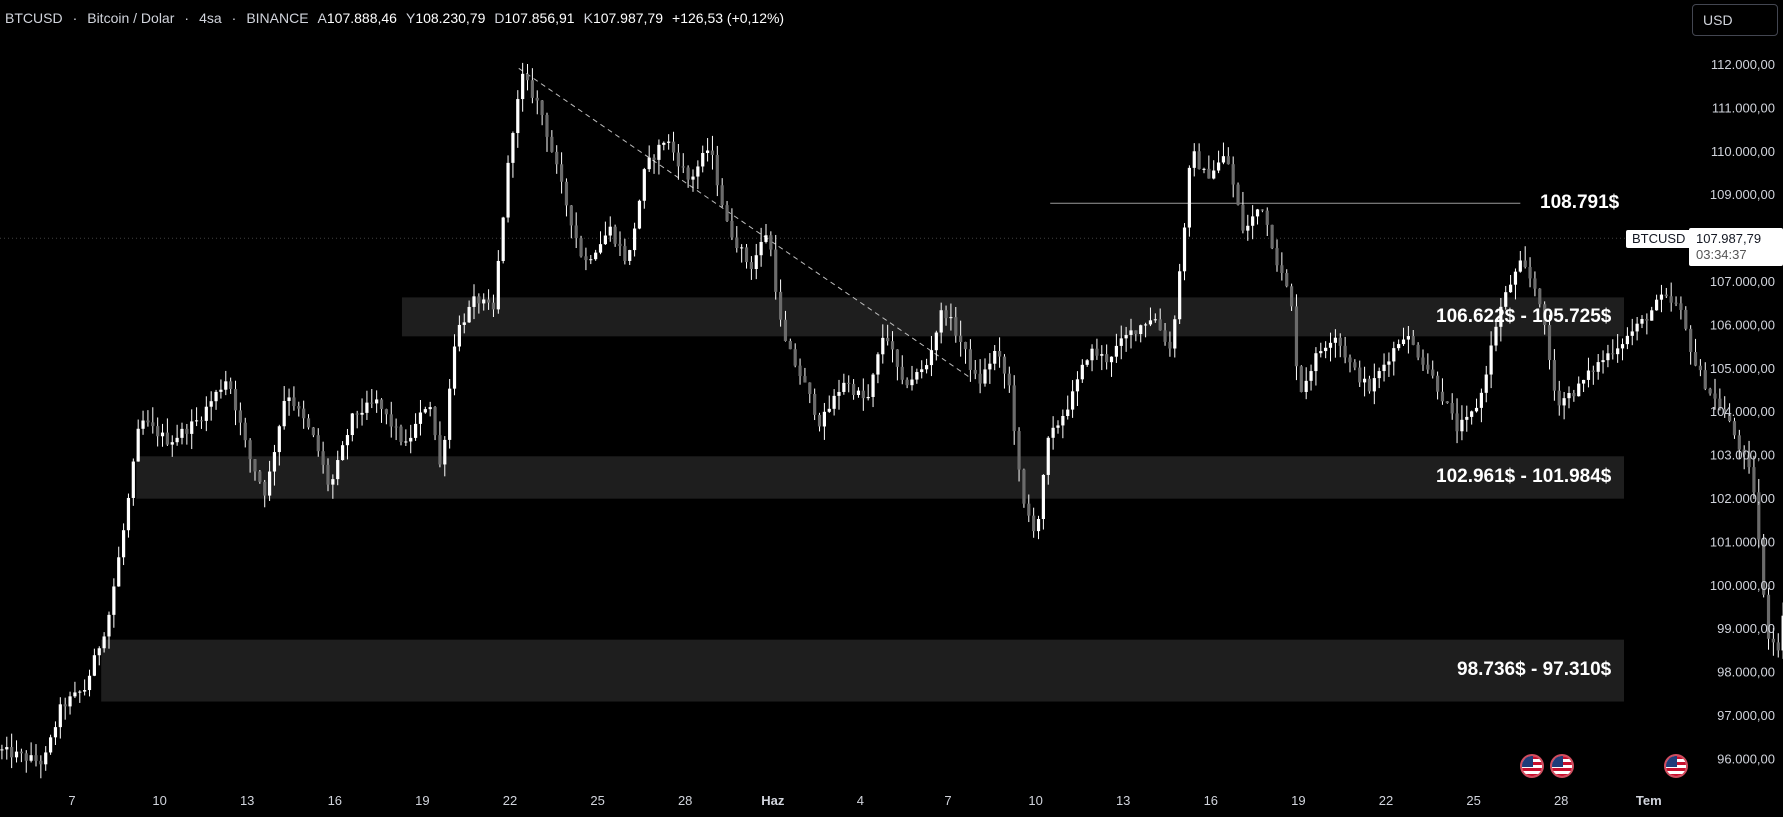  Describe the element at coordinates (1735, 20) in the screenshot. I see `currency-button: USD` at that location.